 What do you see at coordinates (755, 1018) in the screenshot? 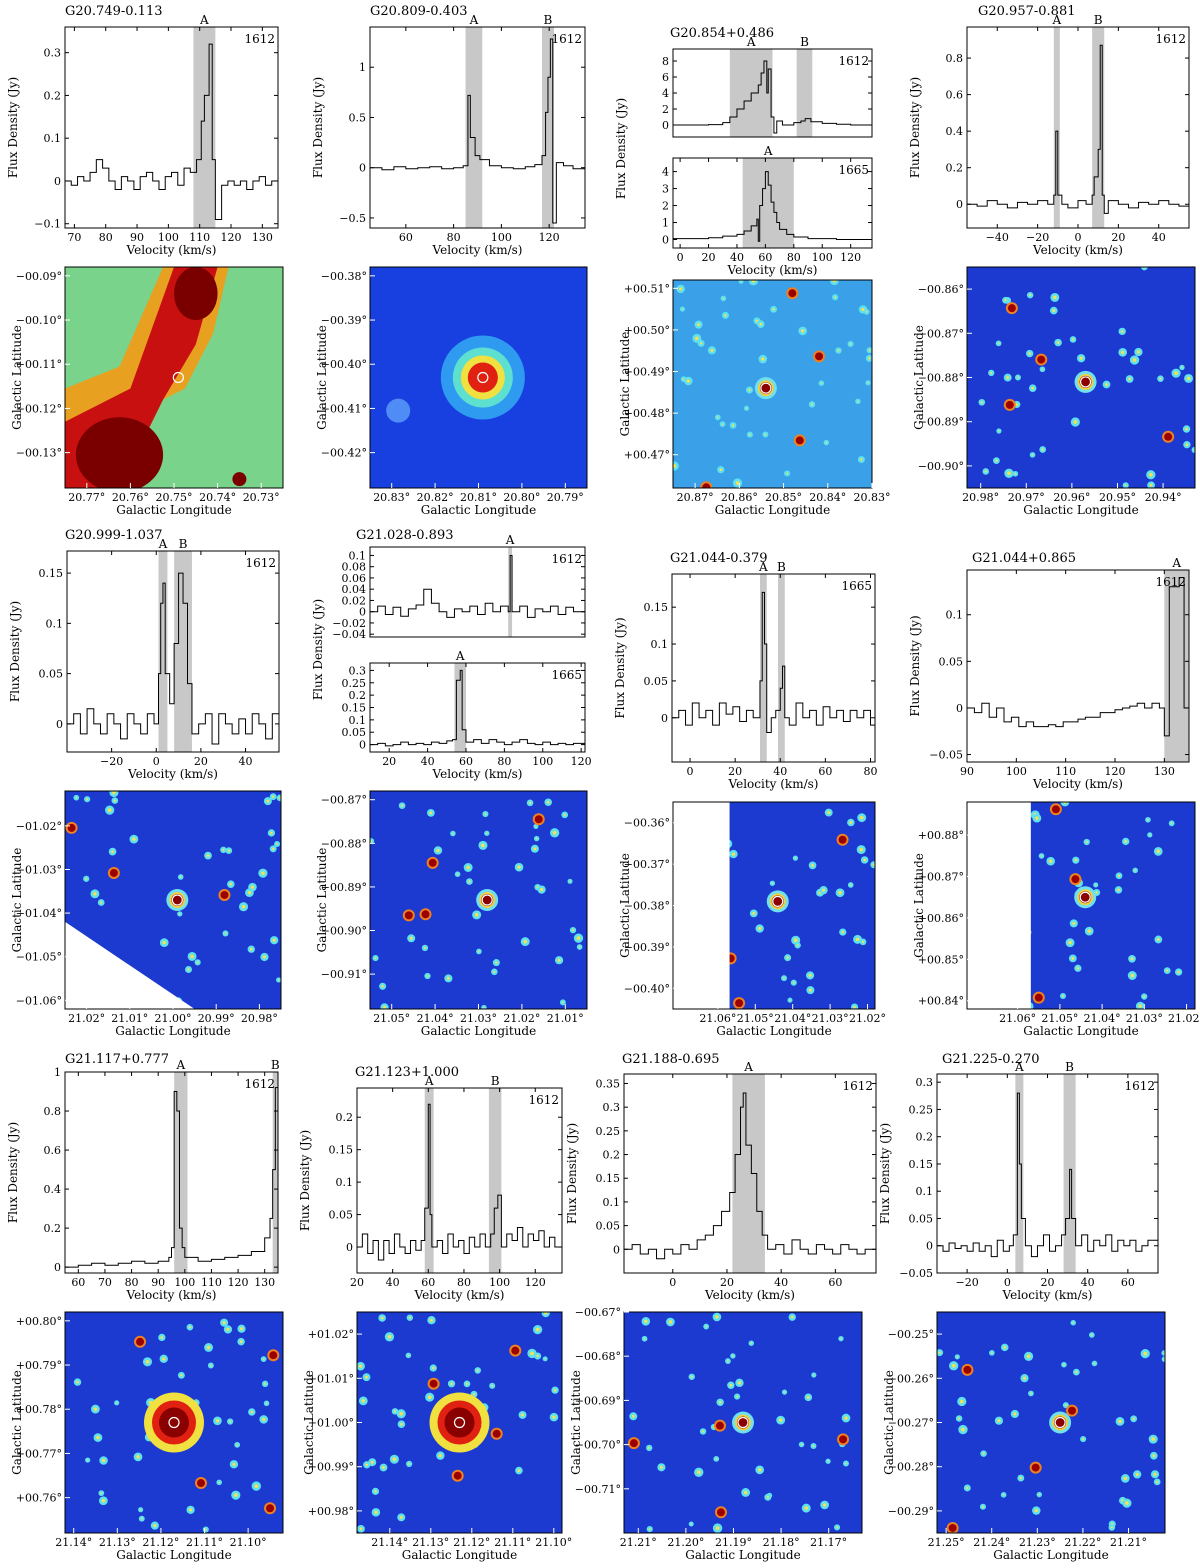
I see `x-tick-label: 21.05°` at bounding box center [755, 1018].